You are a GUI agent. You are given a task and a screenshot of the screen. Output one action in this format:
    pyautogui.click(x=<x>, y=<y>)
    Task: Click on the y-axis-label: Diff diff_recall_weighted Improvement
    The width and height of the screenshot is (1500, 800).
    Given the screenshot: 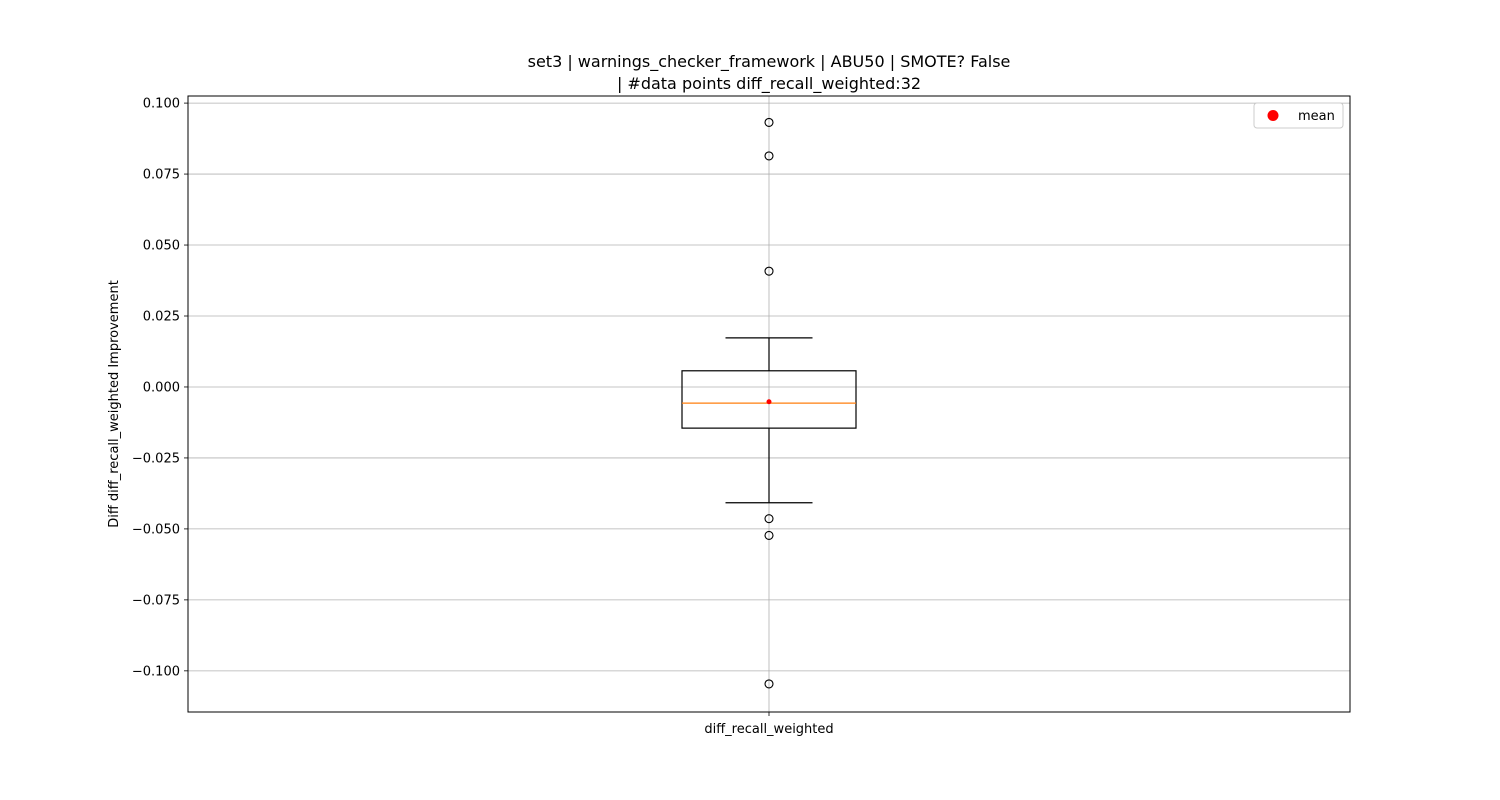 What is the action you would take?
    pyautogui.click(x=114, y=404)
    